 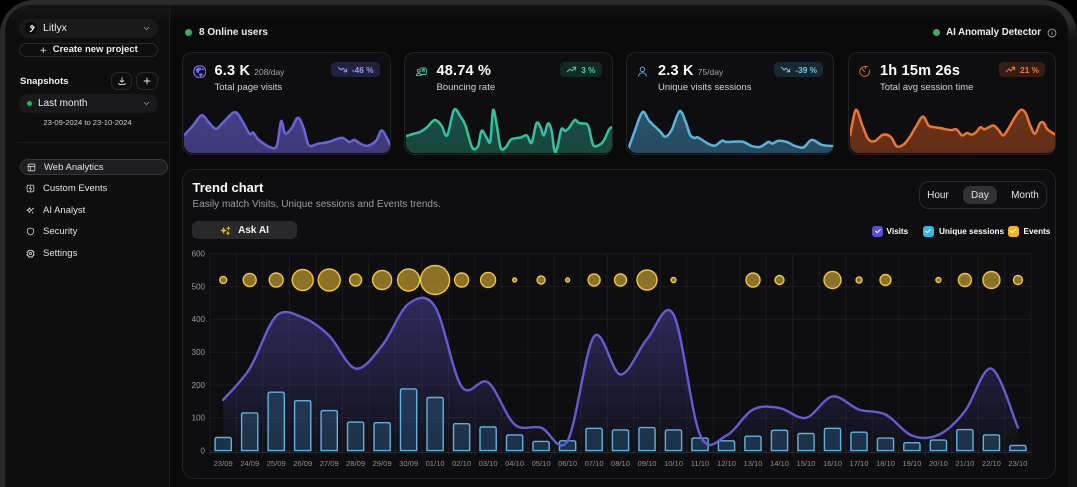 I want to click on svg-text: 02/10, so click(x=461, y=463).